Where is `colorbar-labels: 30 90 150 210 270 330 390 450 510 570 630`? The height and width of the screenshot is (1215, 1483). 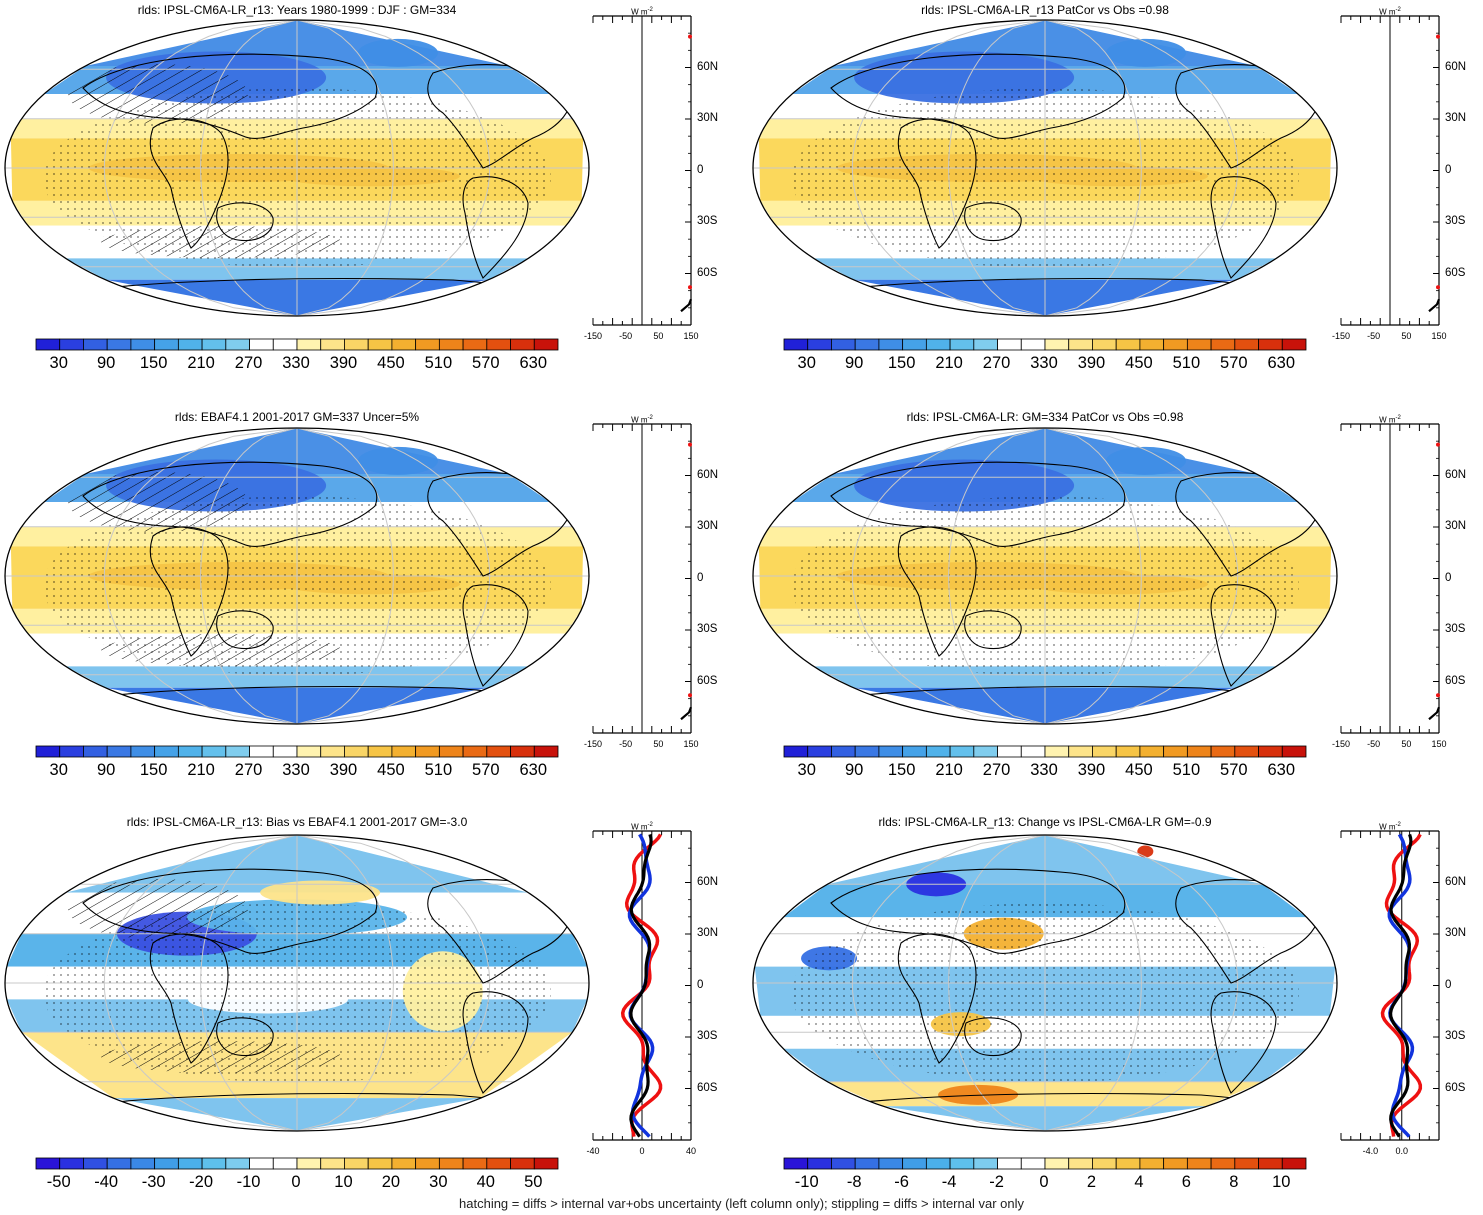 colorbar-labels: 30 90 150 210 270 330 390 450 510 570 630 is located at coordinates (296, 771).